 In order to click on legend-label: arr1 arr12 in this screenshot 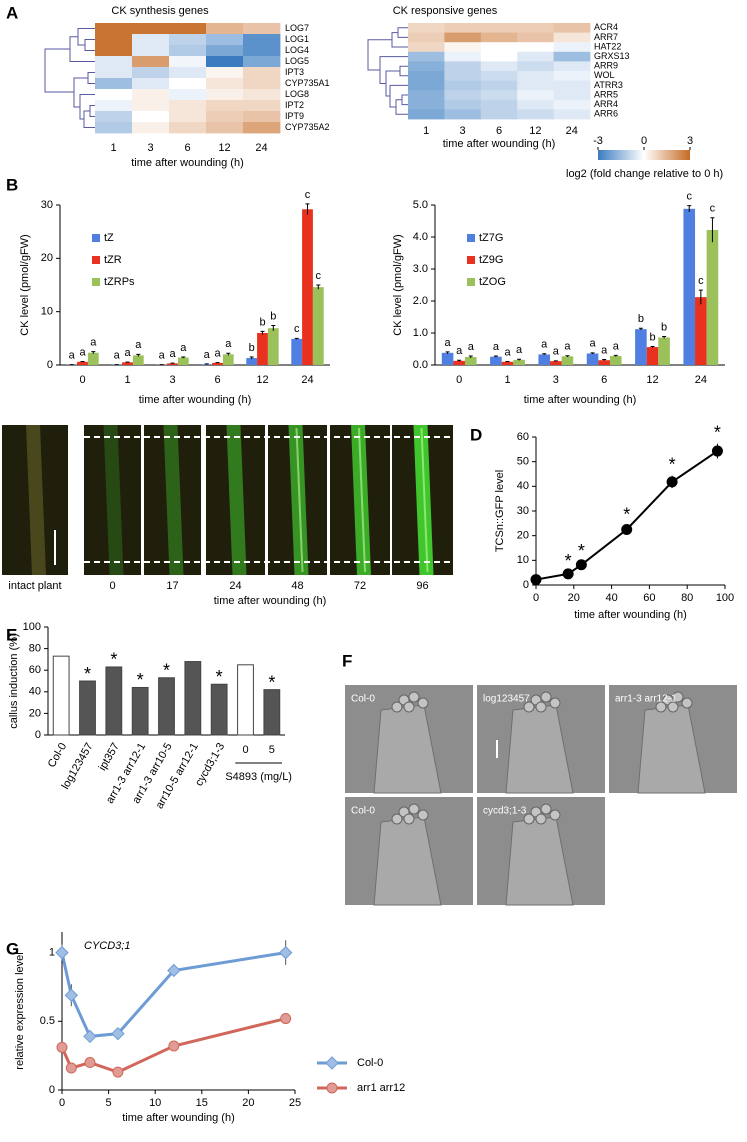, I will do `click(381, 1088)`.